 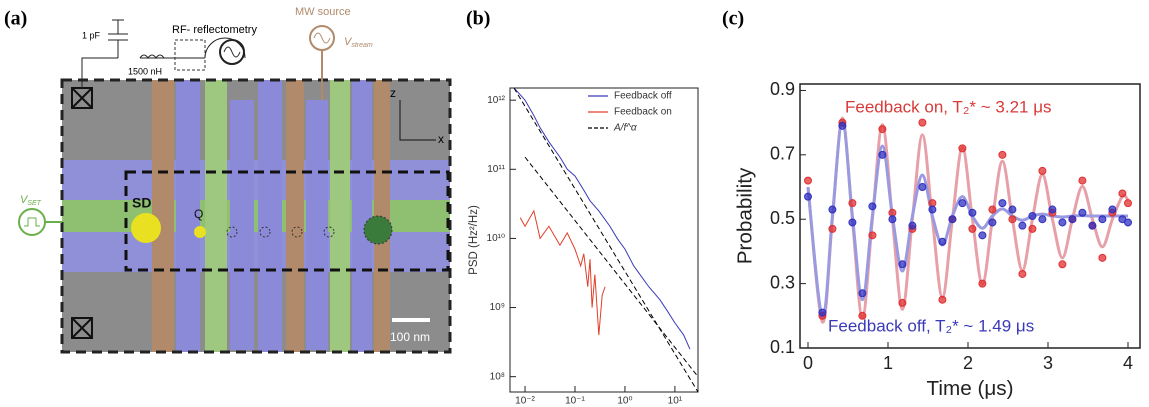 I want to click on y-tick-label: 10¹⁰, so click(x=496, y=238).